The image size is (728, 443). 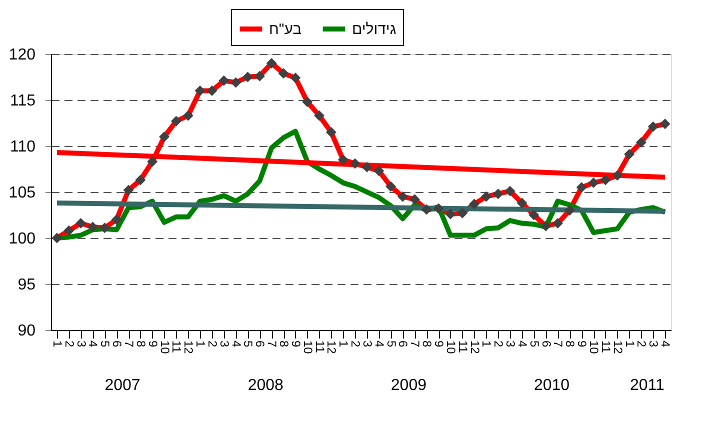 What do you see at coordinates (27, 331) in the screenshot?
I see `y-tick-label: 90` at bounding box center [27, 331].